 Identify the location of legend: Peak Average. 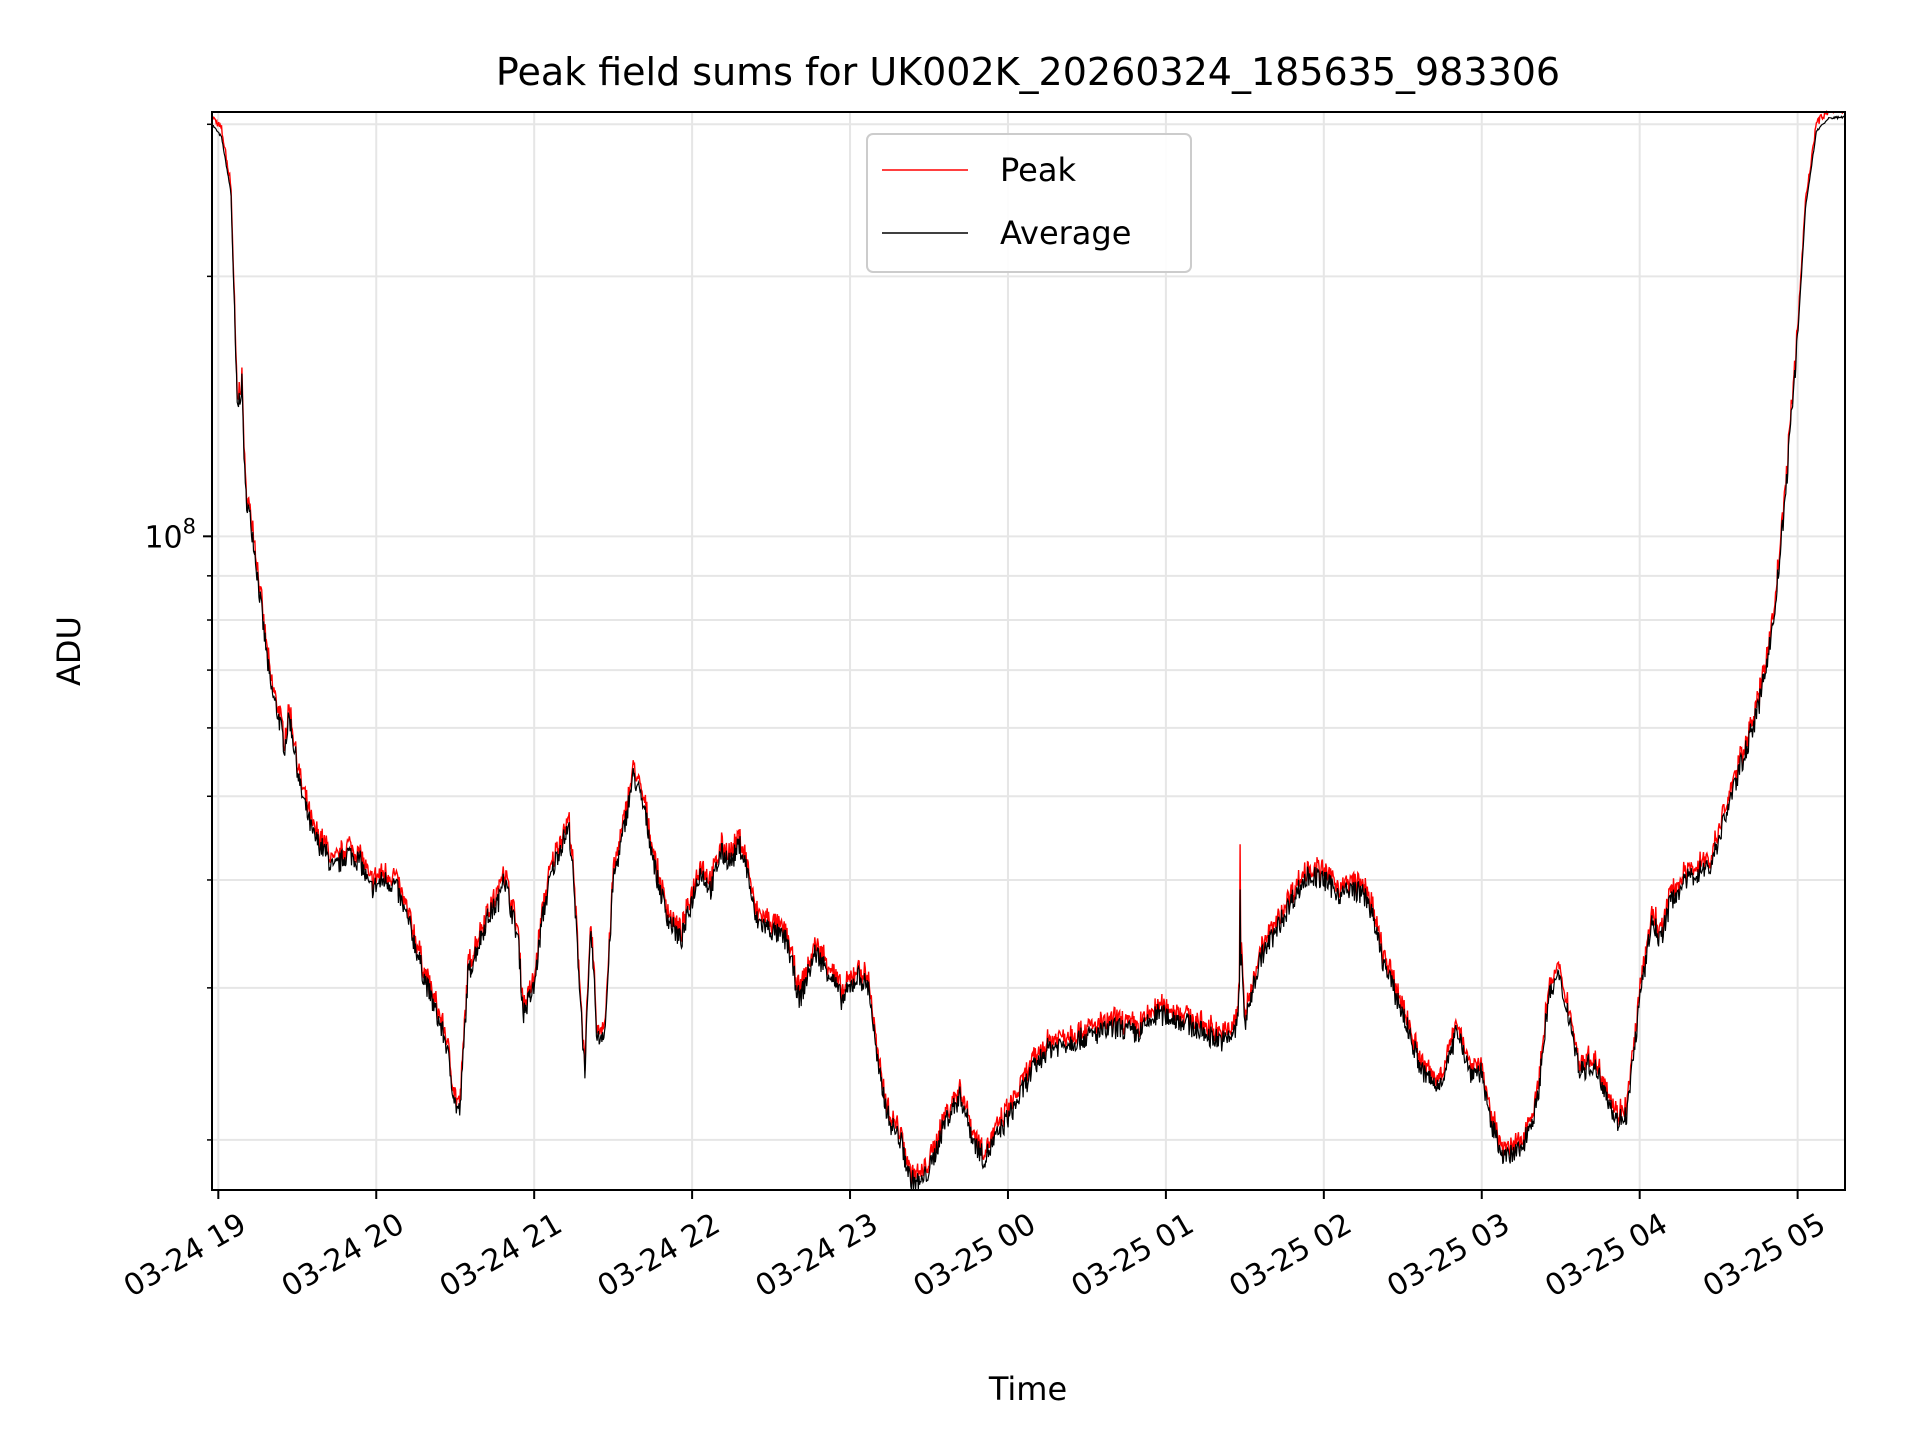
(1029, 203).